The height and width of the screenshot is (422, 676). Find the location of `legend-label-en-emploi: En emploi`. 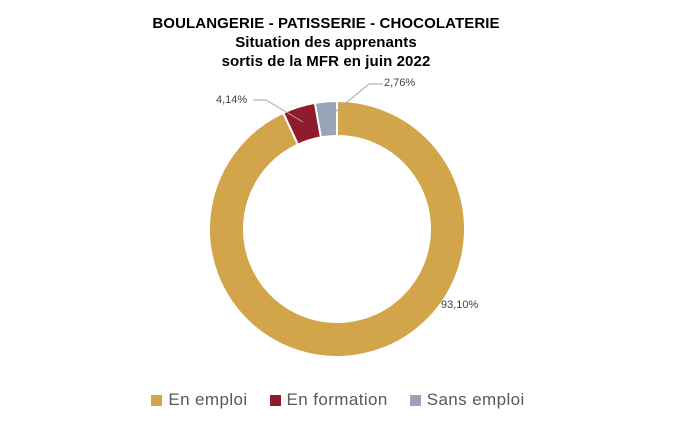

legend-label-en-emploi: En emploi is located at coordinates (208, 399).